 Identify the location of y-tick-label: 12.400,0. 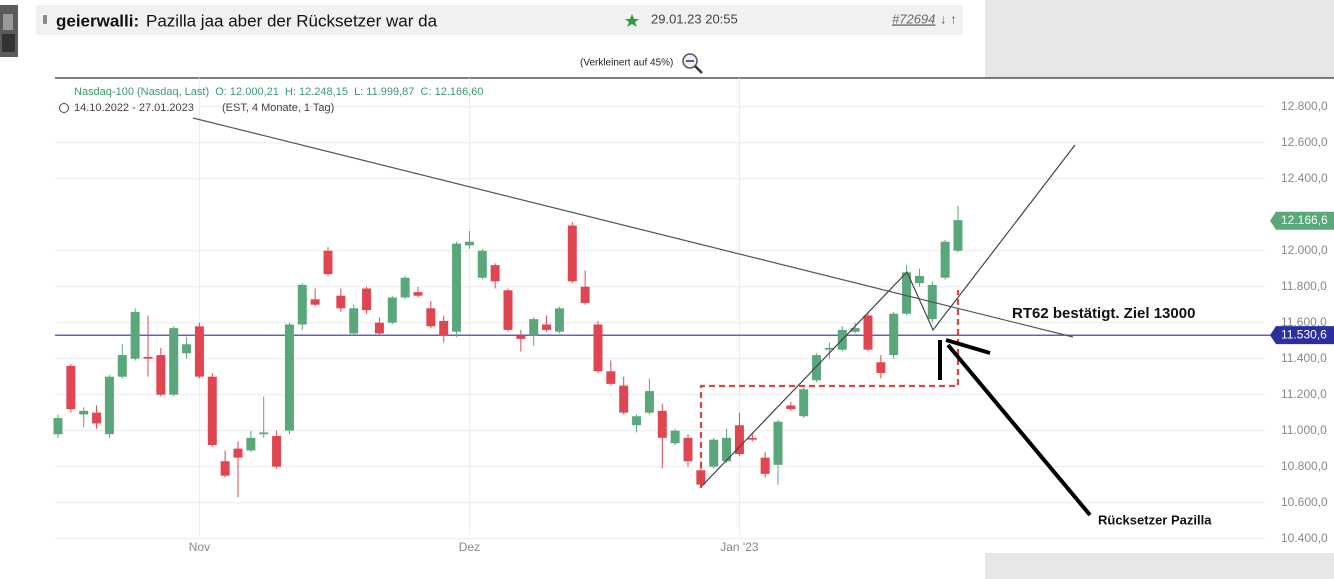
(1304, 178).